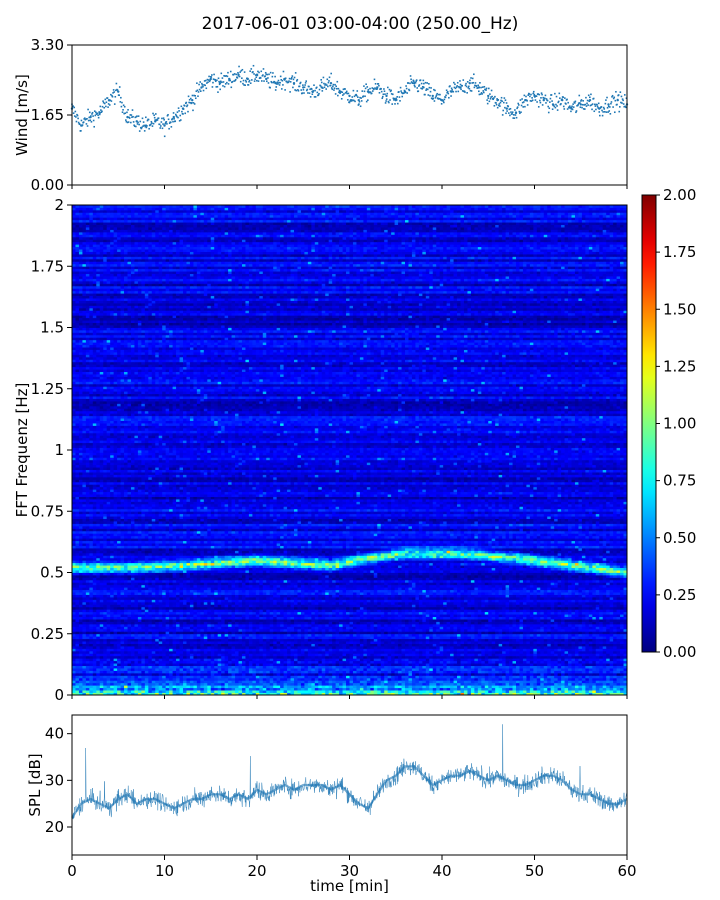  What do you see at coordinates (679, 538) in the screenshot?
I see `colorbar-tick-label: 0.50` at bounding box center [679, 538].